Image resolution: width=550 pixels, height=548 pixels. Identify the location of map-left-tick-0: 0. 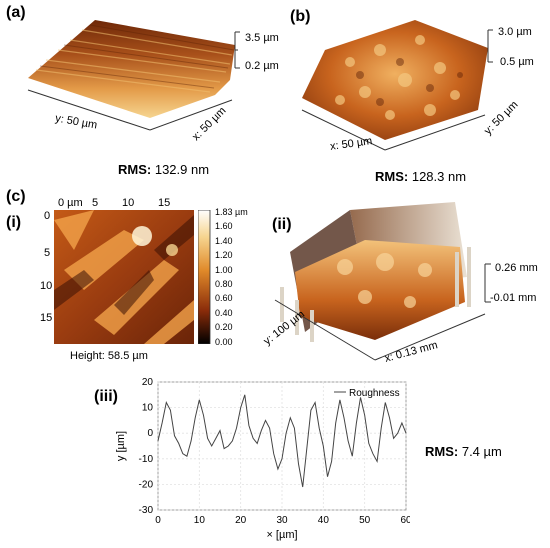
(47, 216).